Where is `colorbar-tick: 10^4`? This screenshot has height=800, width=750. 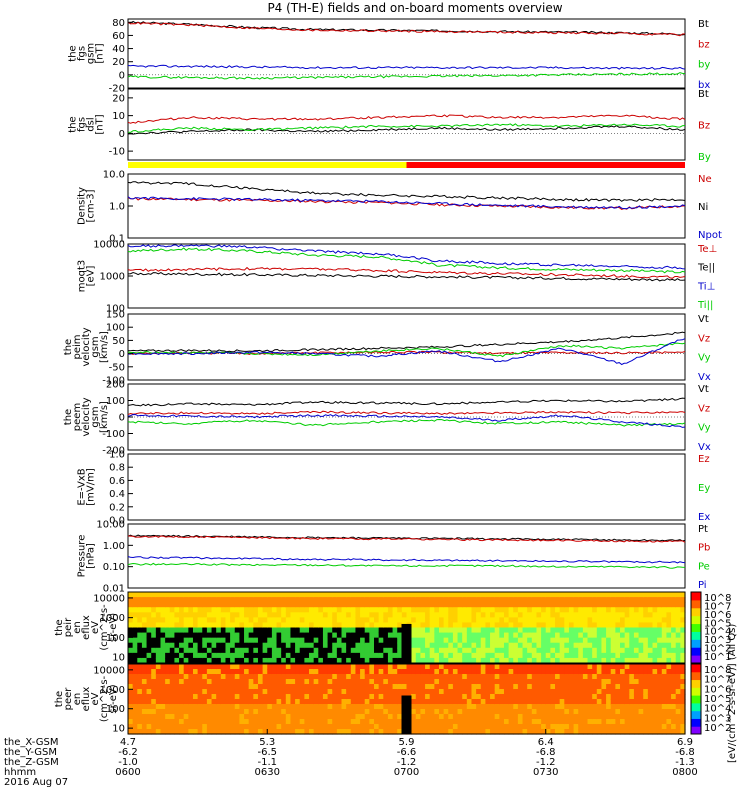 colorbar-tick: 10^4 is located at coordinates (717, 632).